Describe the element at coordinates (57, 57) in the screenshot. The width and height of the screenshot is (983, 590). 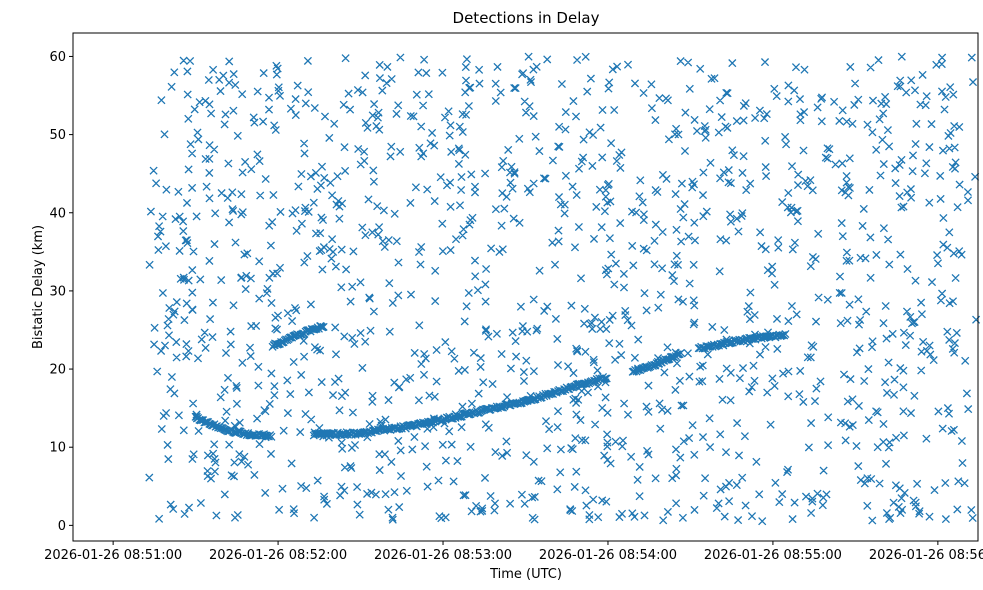
I see `y-tick-label: 60` at that location.